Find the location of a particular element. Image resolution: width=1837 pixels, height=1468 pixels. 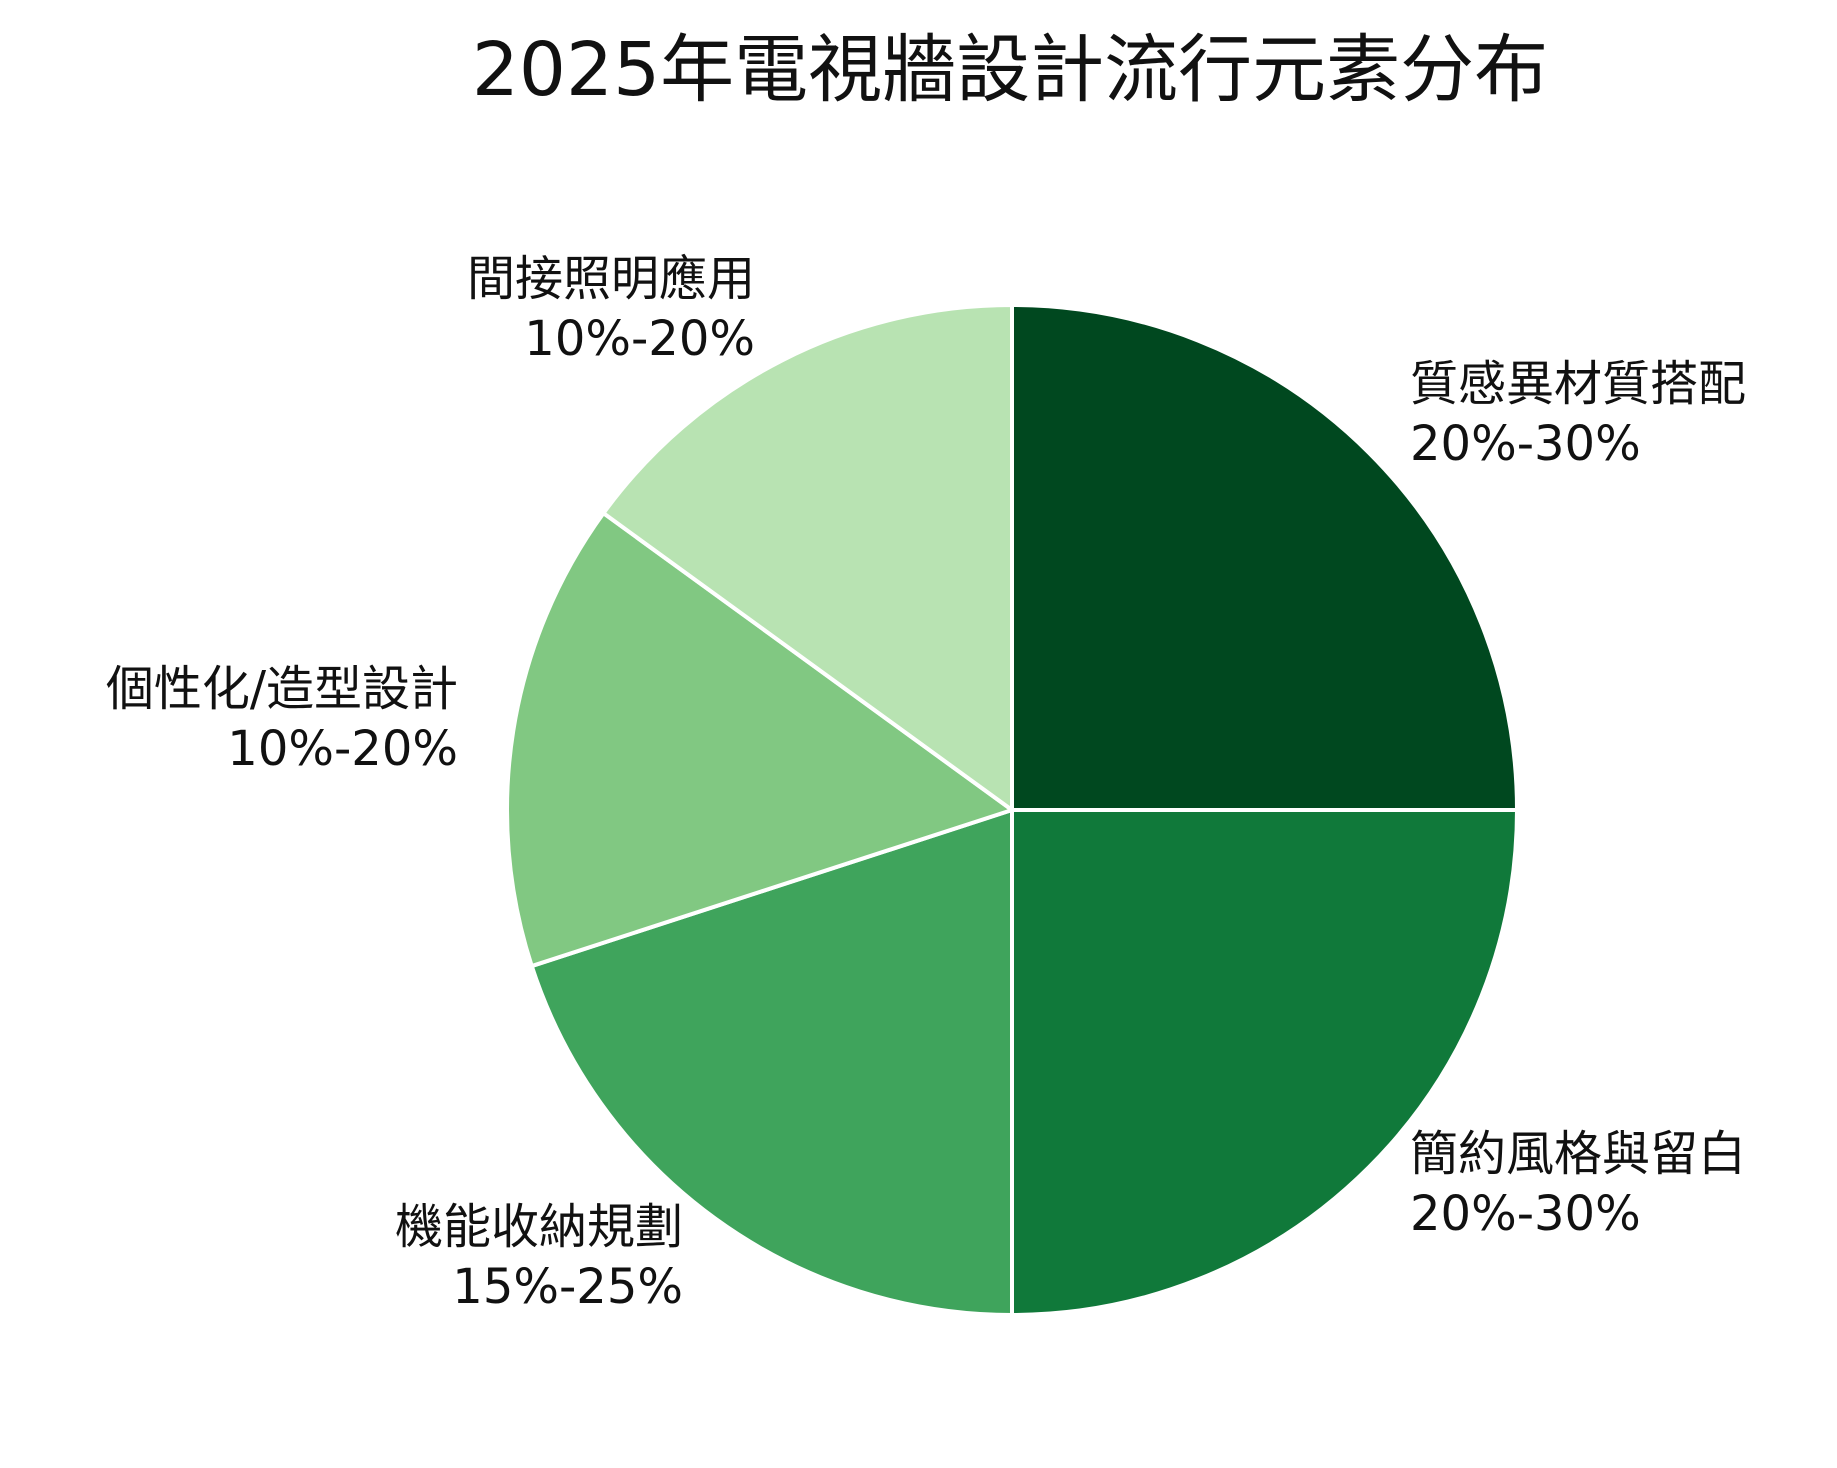

slice-3-range-label: 15%-25% is located at coordinates (567, 1287).